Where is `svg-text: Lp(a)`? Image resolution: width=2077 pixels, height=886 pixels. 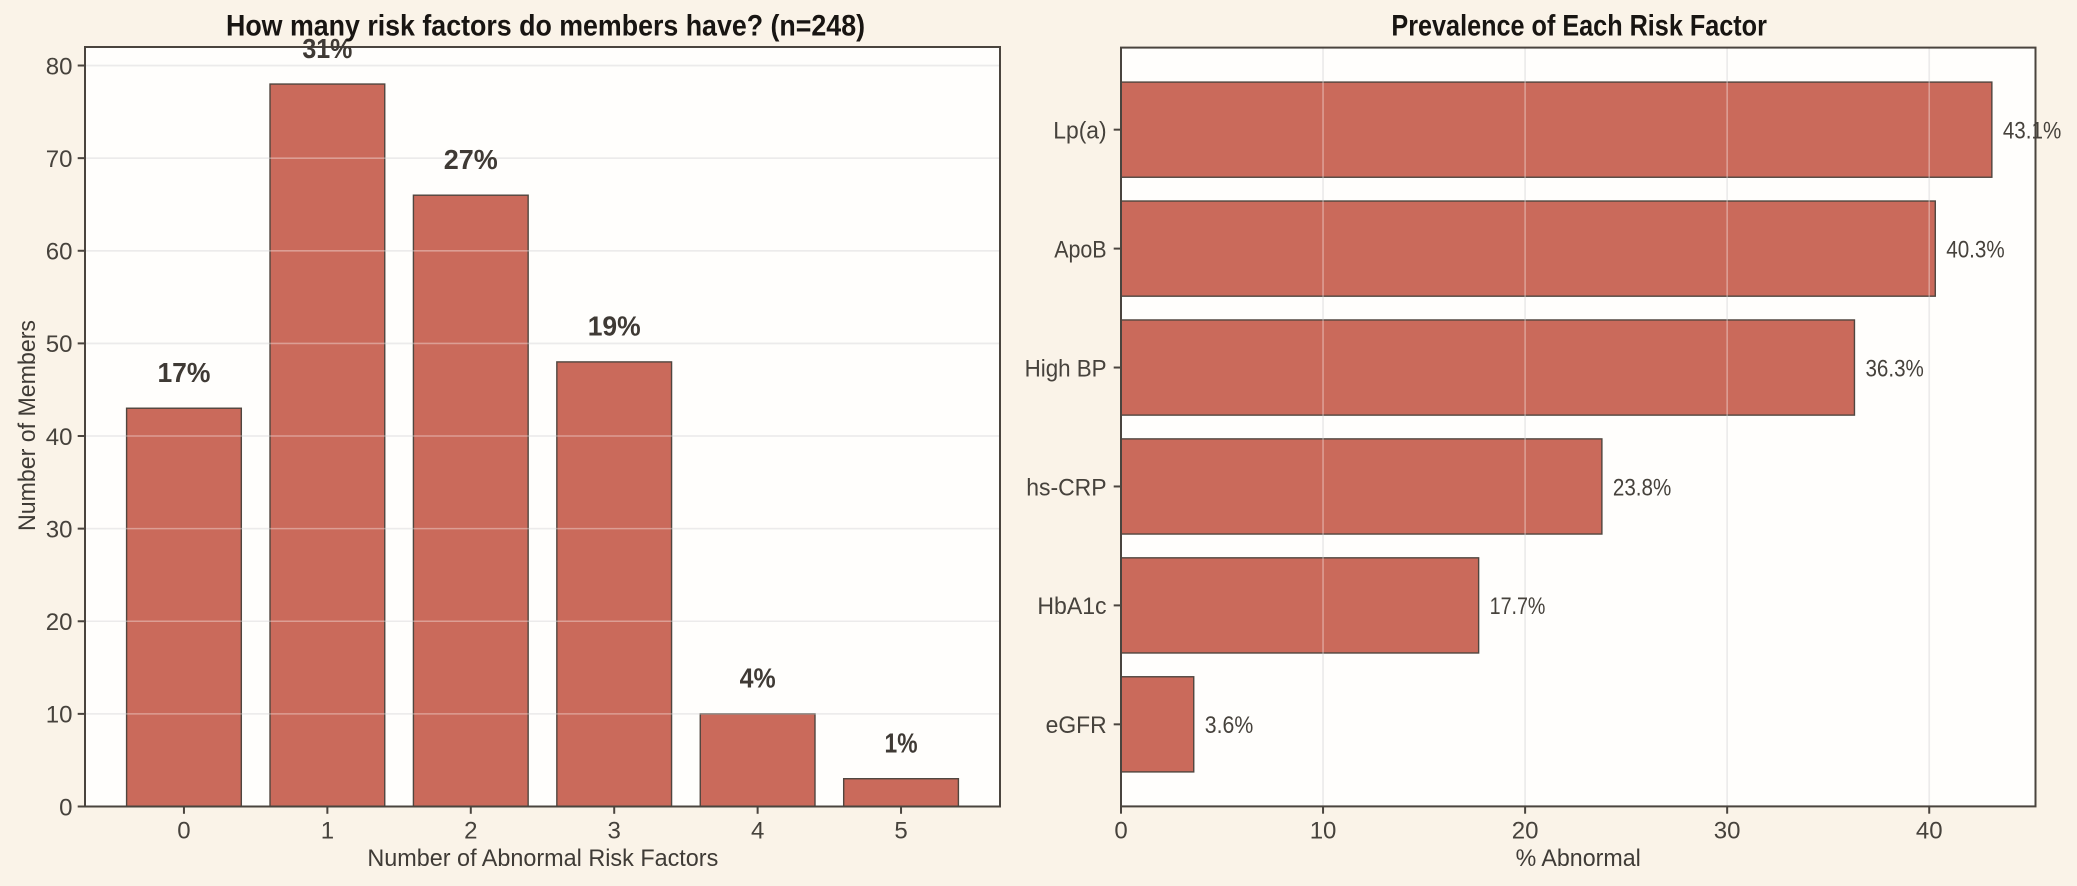 svg-text: Lp(a) is located at coordinates (1079, 130).